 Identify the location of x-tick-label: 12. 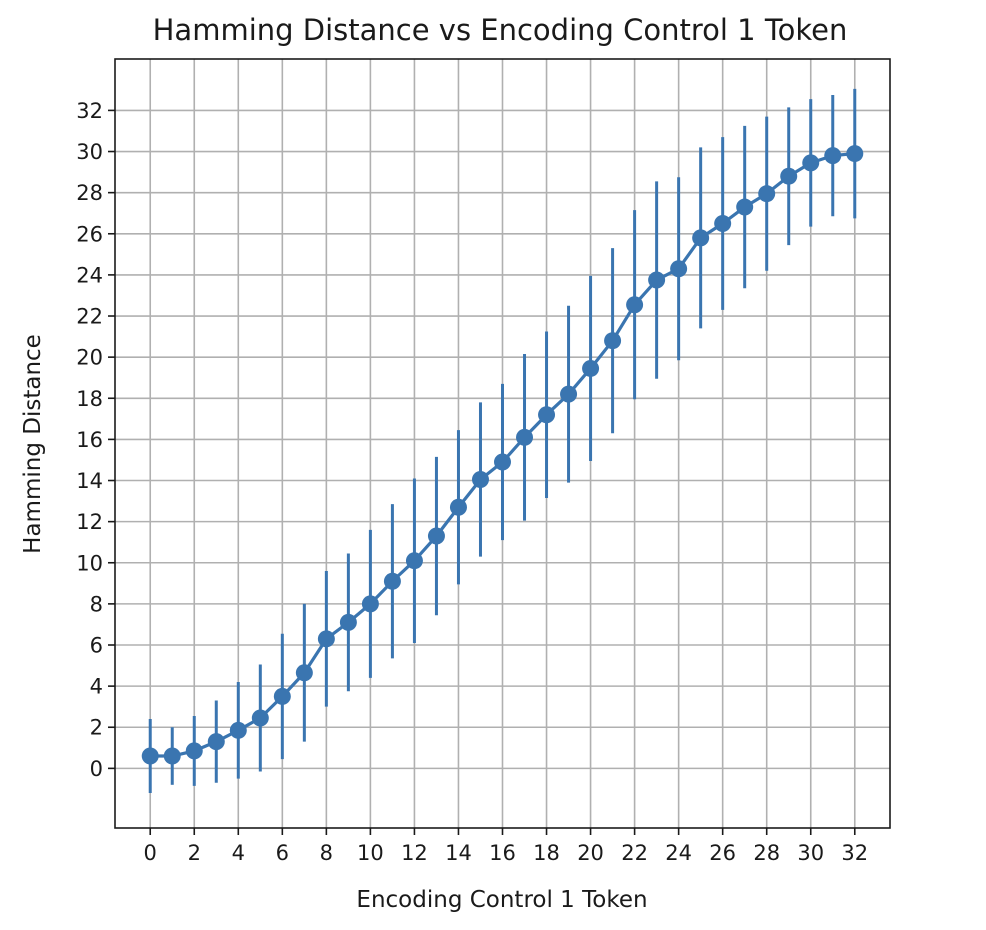
(414, 853).